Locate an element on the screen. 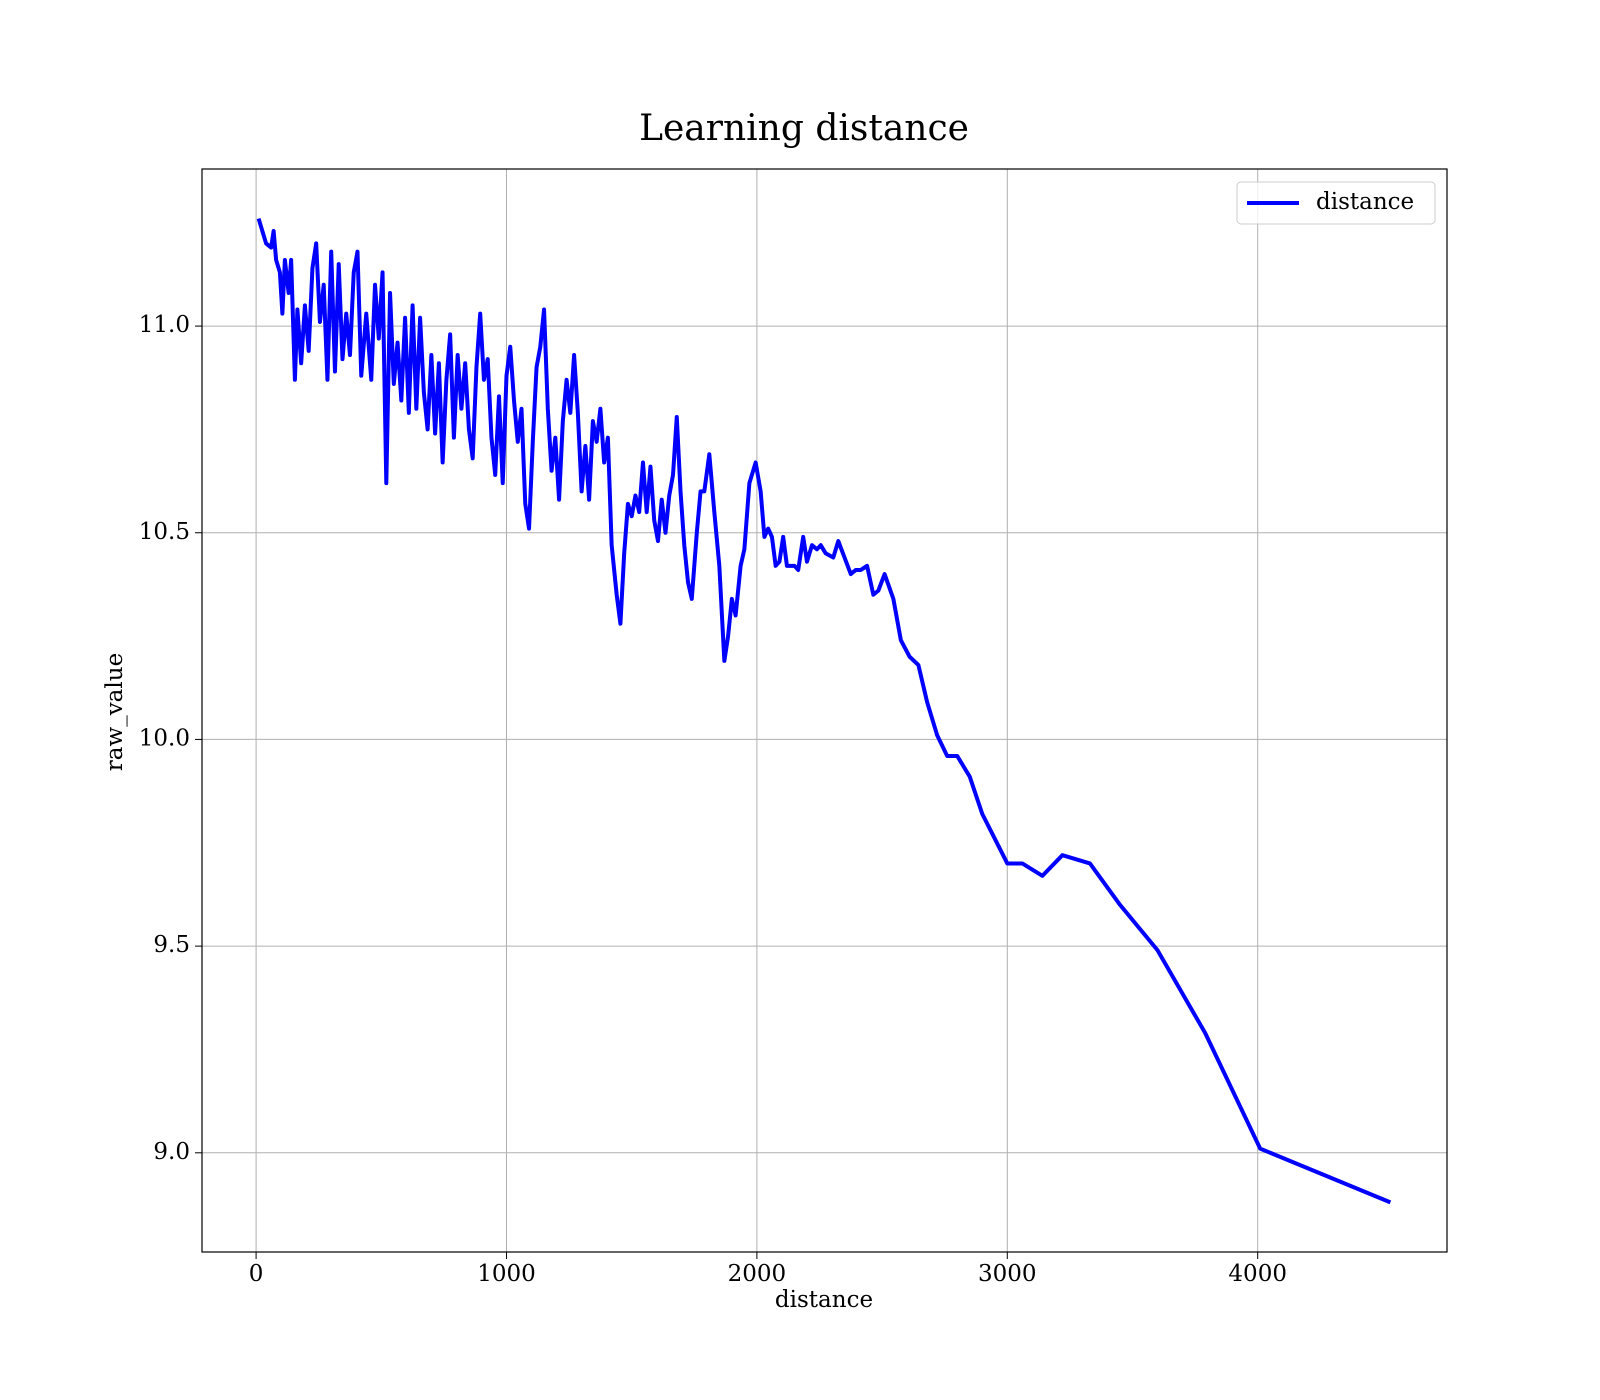  x-axis-label: distance is located at coordinates (824, 1300).